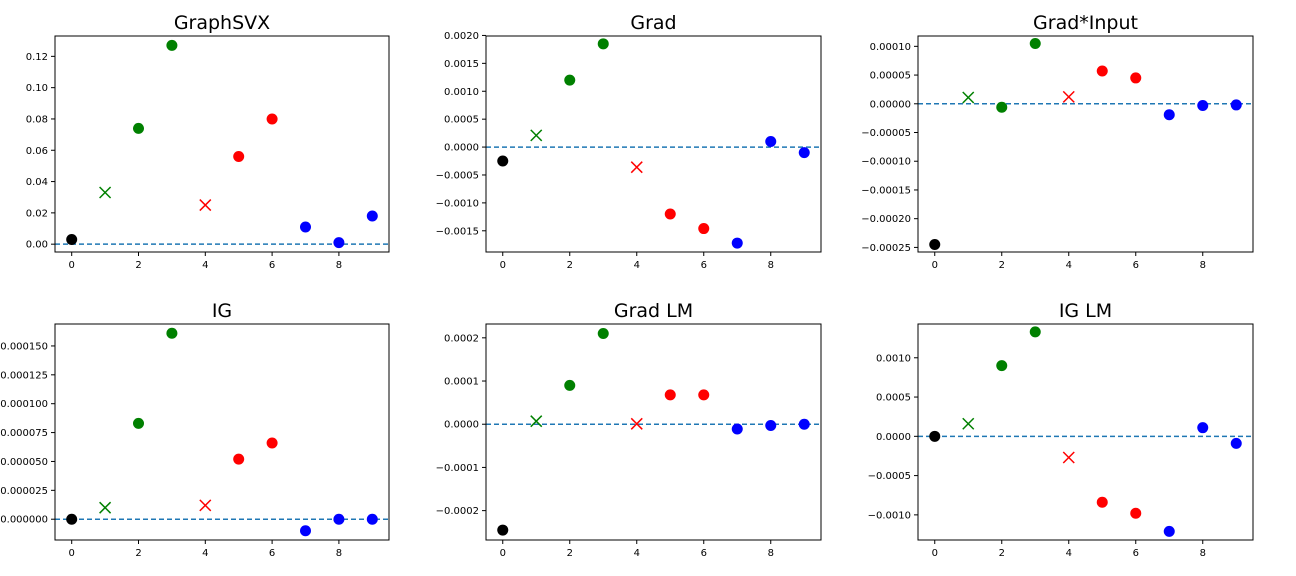 Image resolution: width=1296 pixels, height=576 pixels. Describe the element at coordinates (890, 76) in the screenshot. I see `y-tick-label: 0.00005` at that location.